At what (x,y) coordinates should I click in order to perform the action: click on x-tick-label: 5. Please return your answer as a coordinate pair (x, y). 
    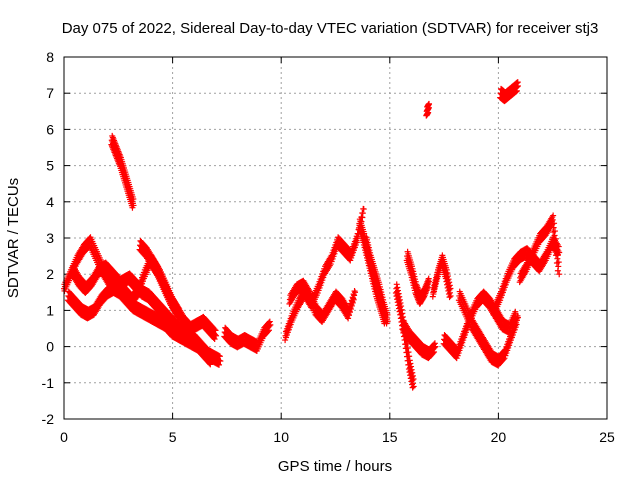
    Looking at the image, I should click on (173, 437).